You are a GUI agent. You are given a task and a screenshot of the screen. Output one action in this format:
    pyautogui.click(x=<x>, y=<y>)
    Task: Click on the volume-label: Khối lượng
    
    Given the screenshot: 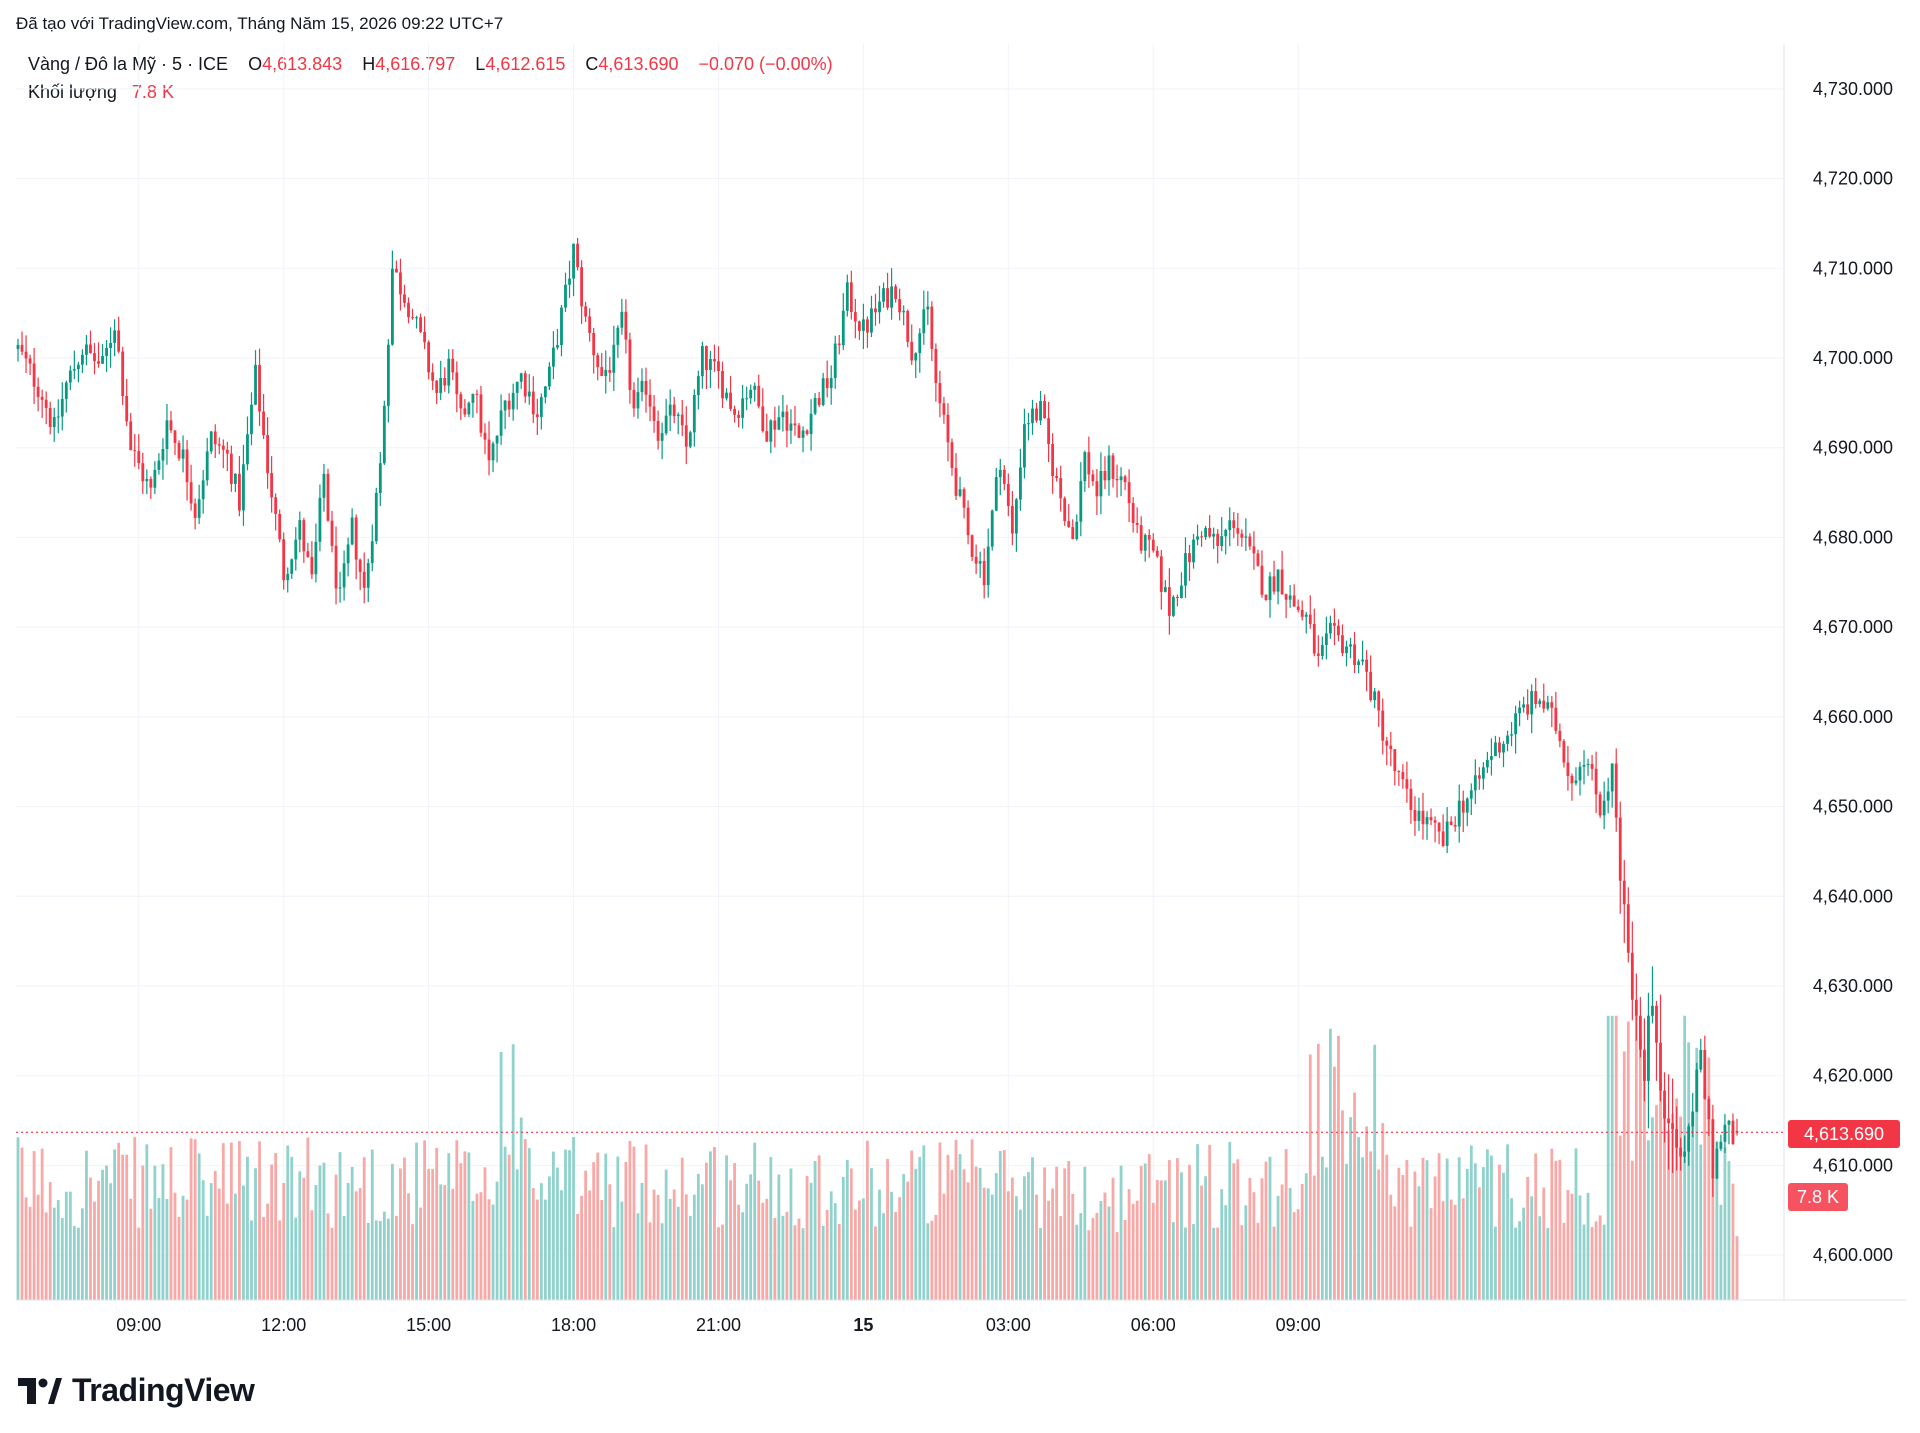 What is the action you would take?
    pyautogui.click(x=72, y=92)
    